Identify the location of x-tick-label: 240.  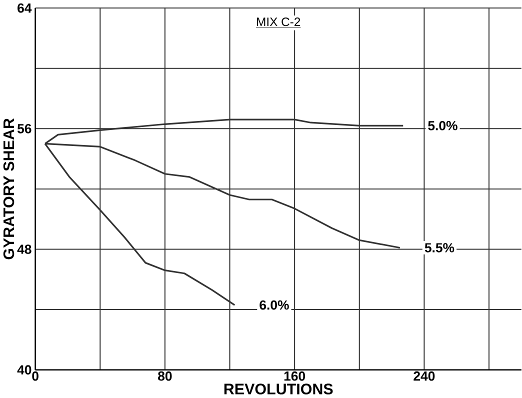
(424, 376).